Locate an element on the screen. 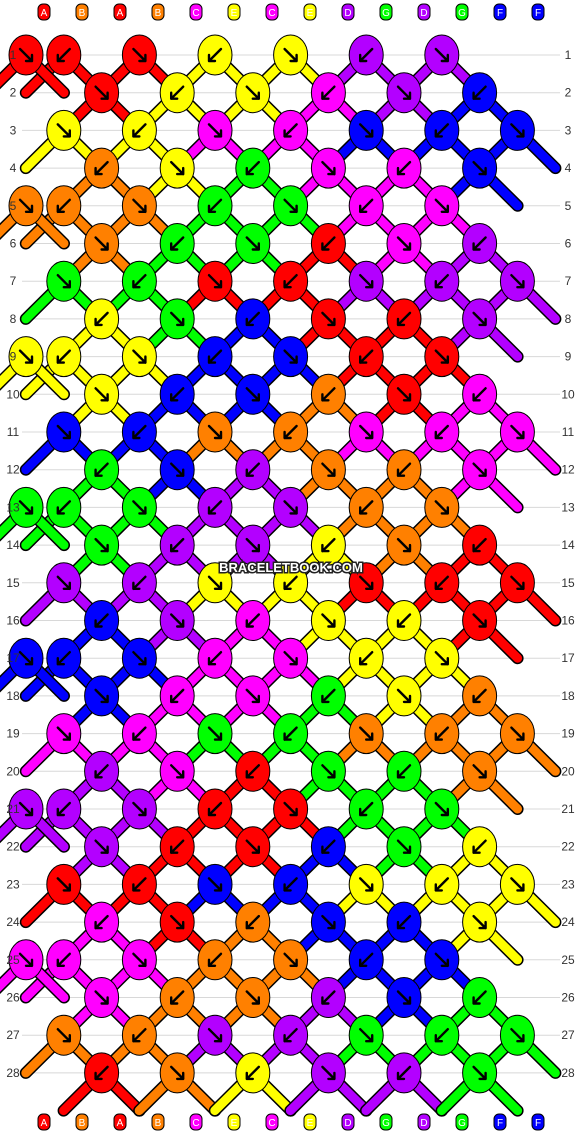  row-number-right: 14 is located at coordinates (568, 545).